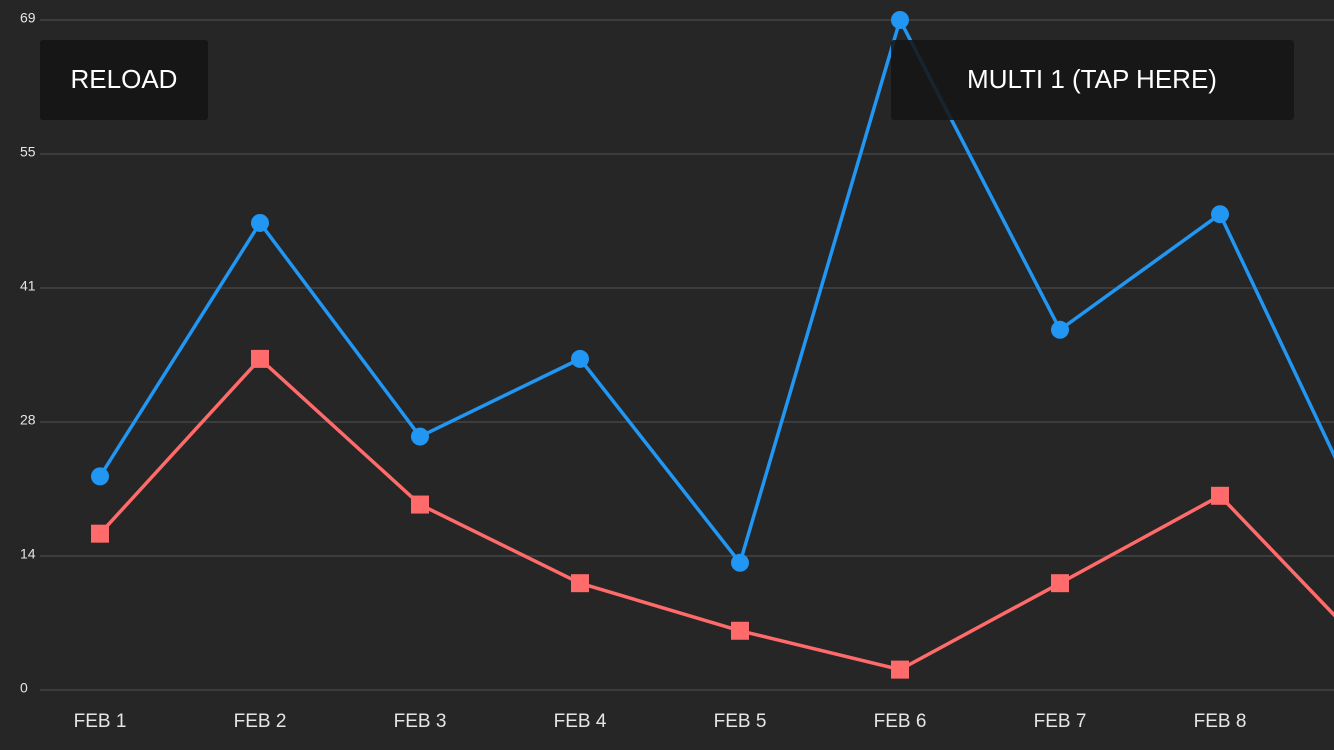 This screenshot has height=750, width=1334. Describe the element at coordinates (28, 420) in the screenshot. I see `y-tick-label: 28` at that location.